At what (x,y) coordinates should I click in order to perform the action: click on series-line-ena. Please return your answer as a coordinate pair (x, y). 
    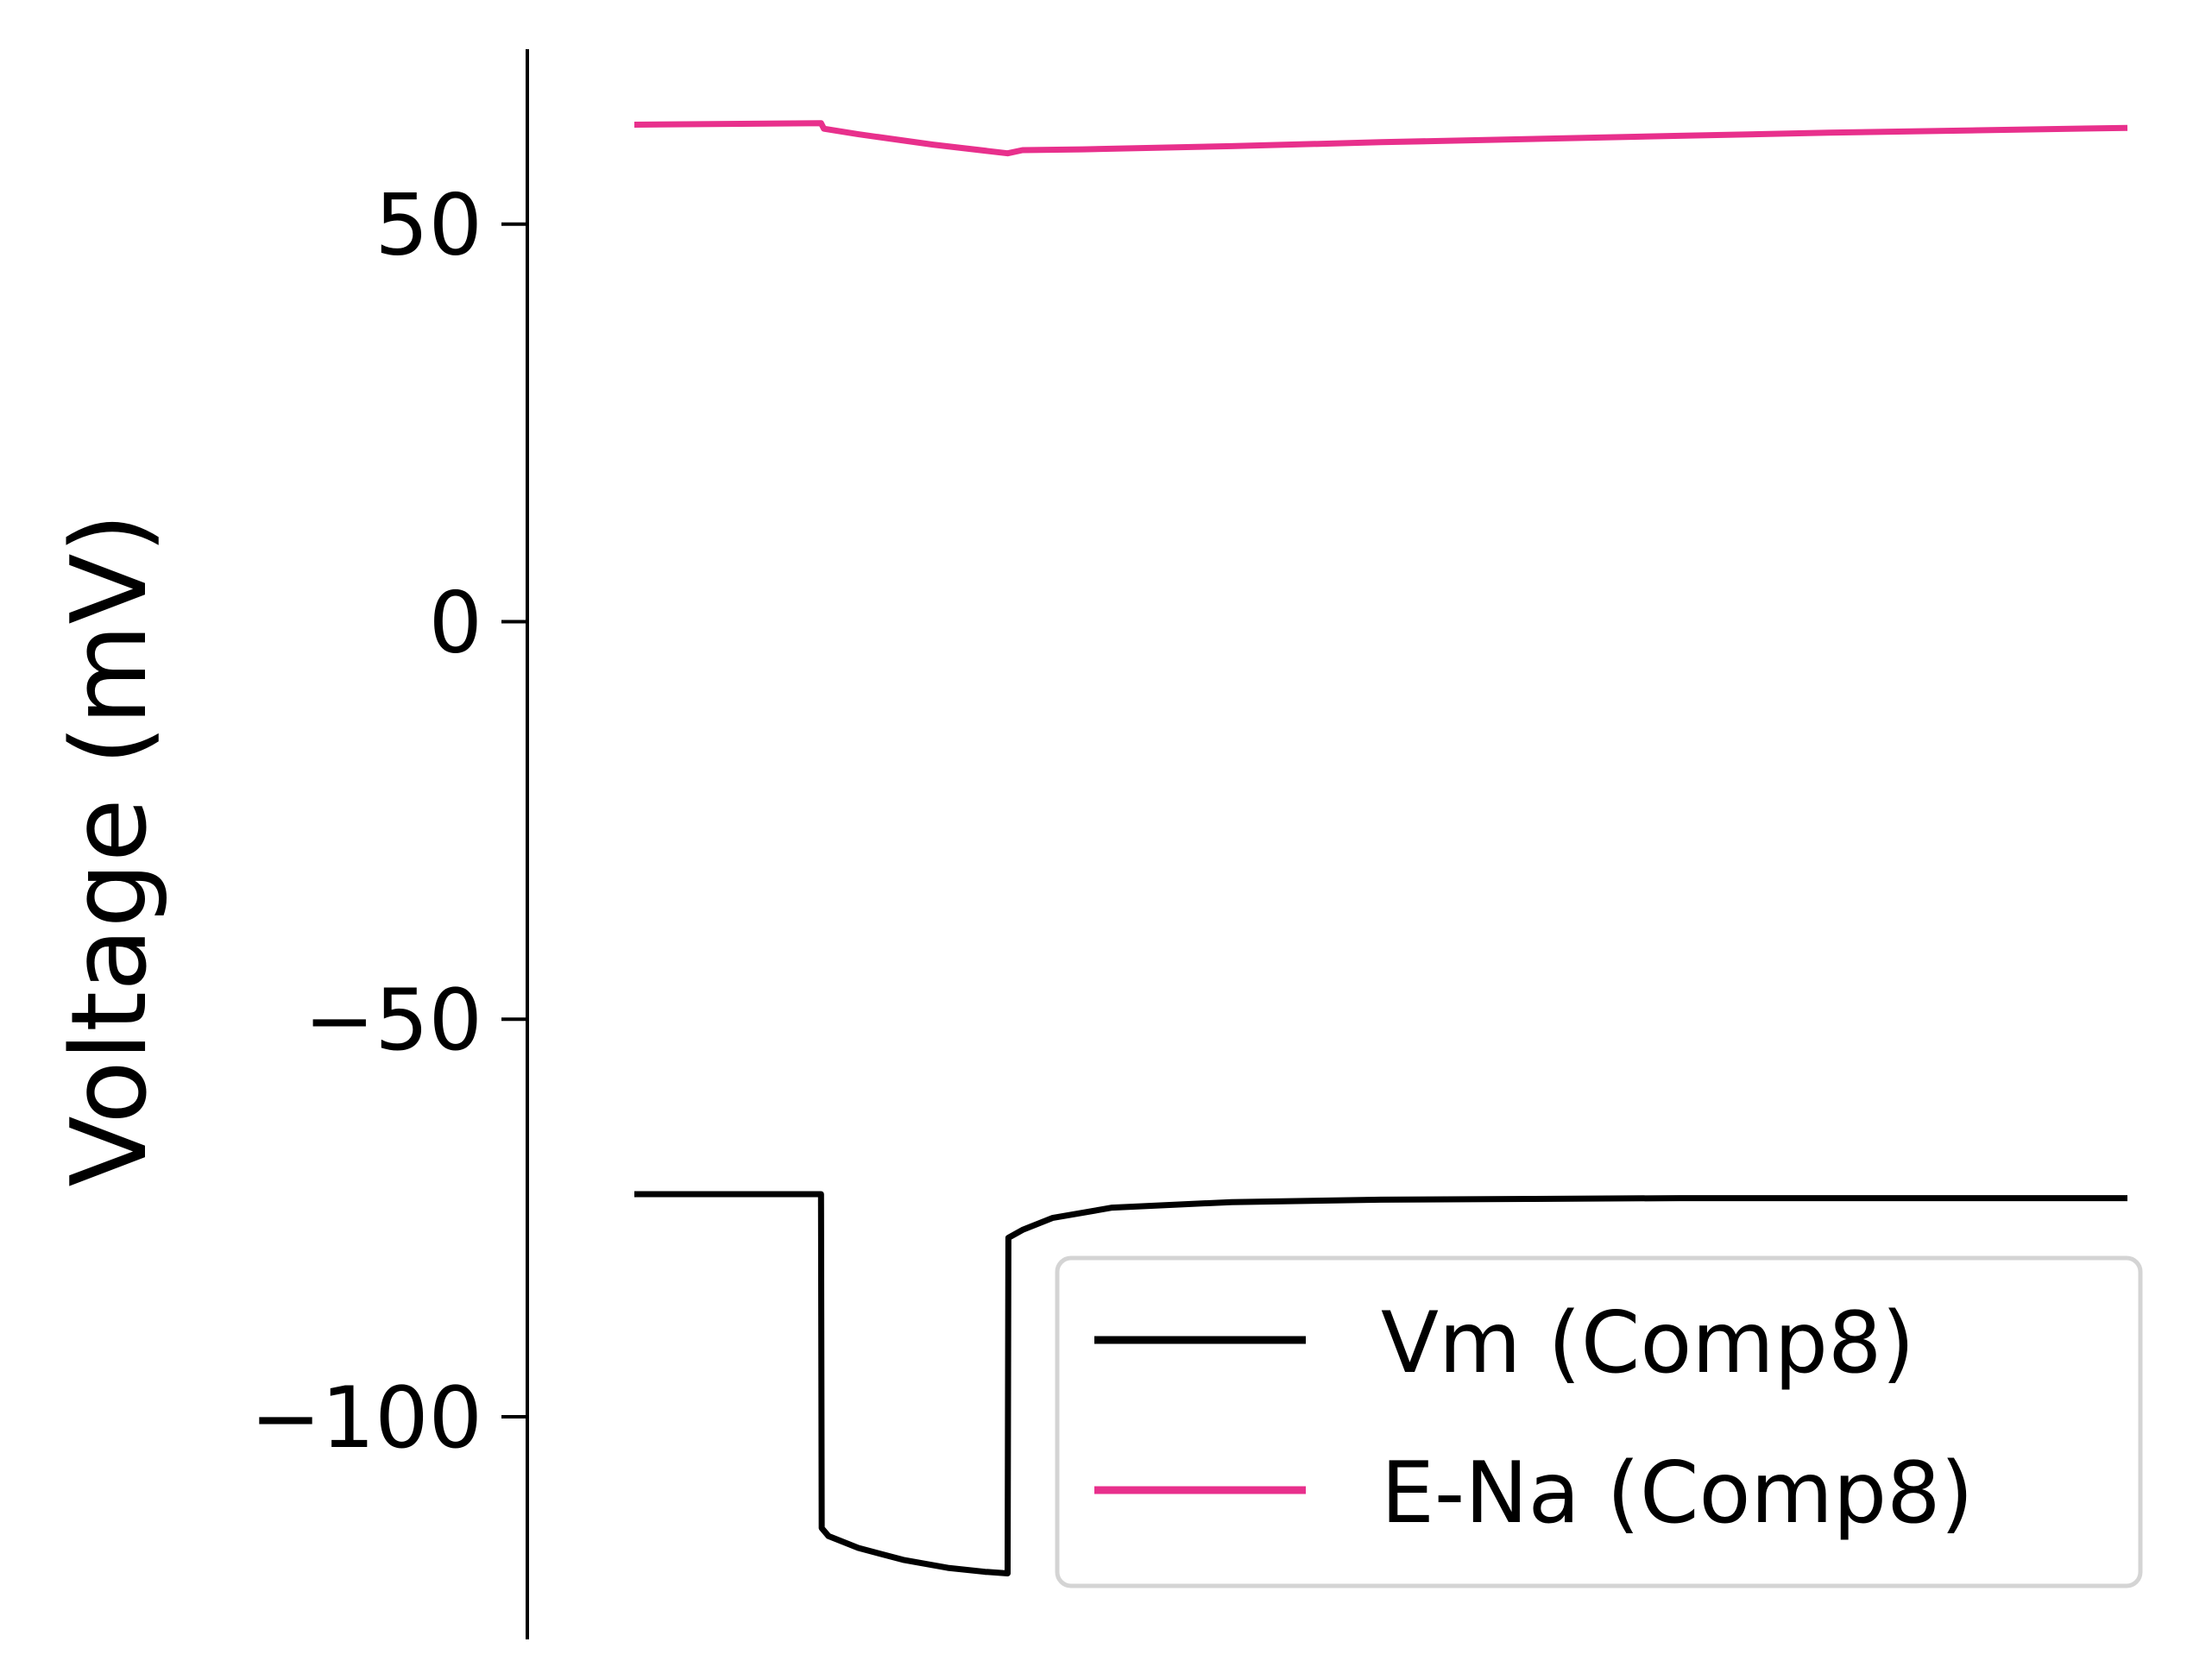
    Looking at the image, I should click on (1381, 138).